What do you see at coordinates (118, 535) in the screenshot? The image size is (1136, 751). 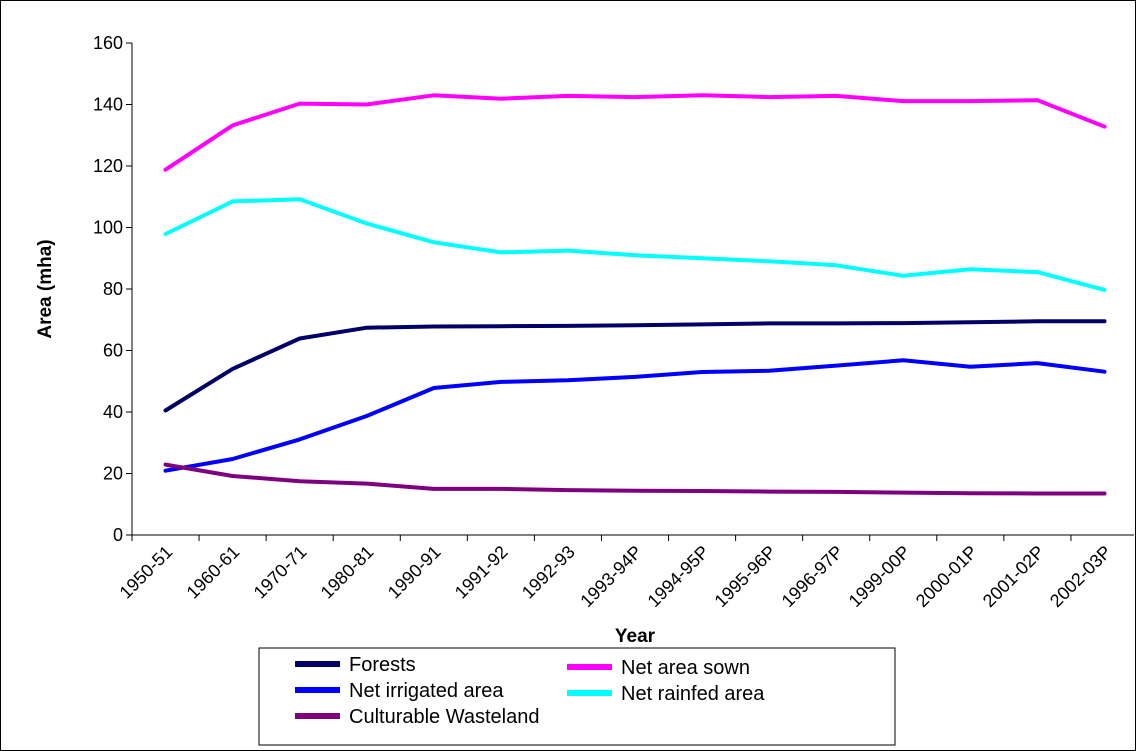 I see `y-tick-label: 0` at bounding box center [118, 535].